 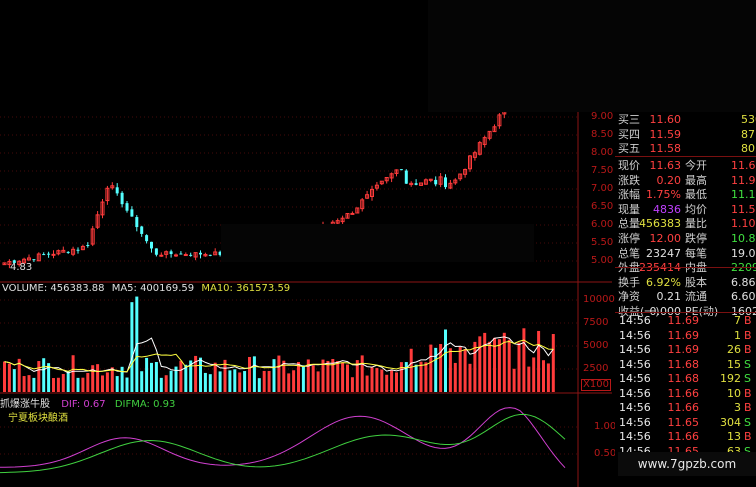 What do you see at coordinates (685, 336) in the screenshot?
I see `tick-row: 14:56 11.69 1 B` at bounding box center [685, 336].